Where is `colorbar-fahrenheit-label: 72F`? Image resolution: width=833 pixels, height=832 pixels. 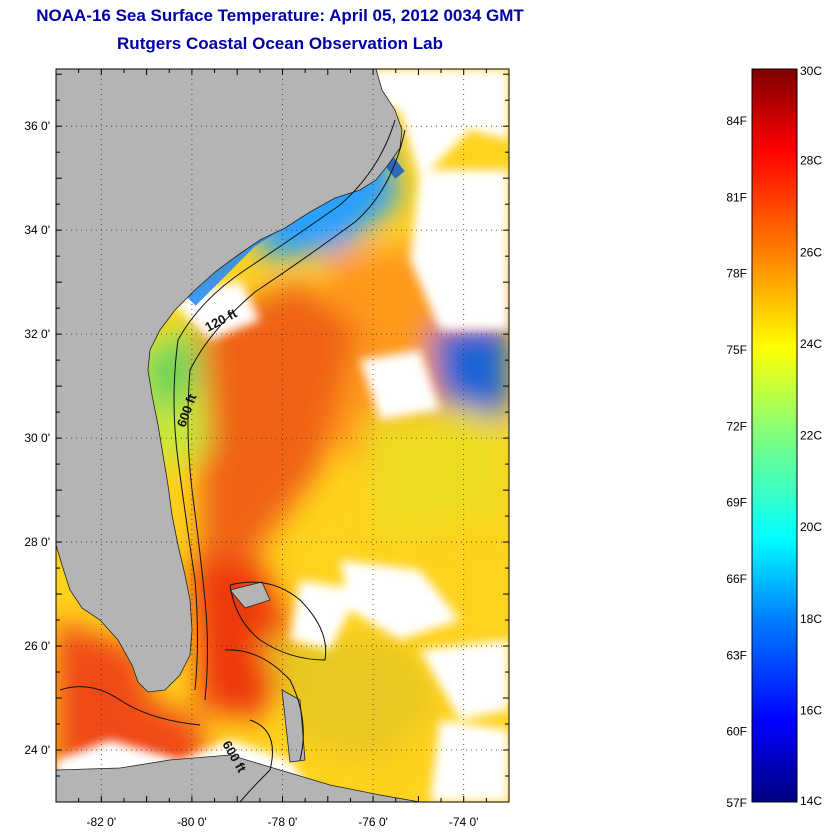
colorbar-fahrenheit-label: 72F is located at coordinates (736, 426).